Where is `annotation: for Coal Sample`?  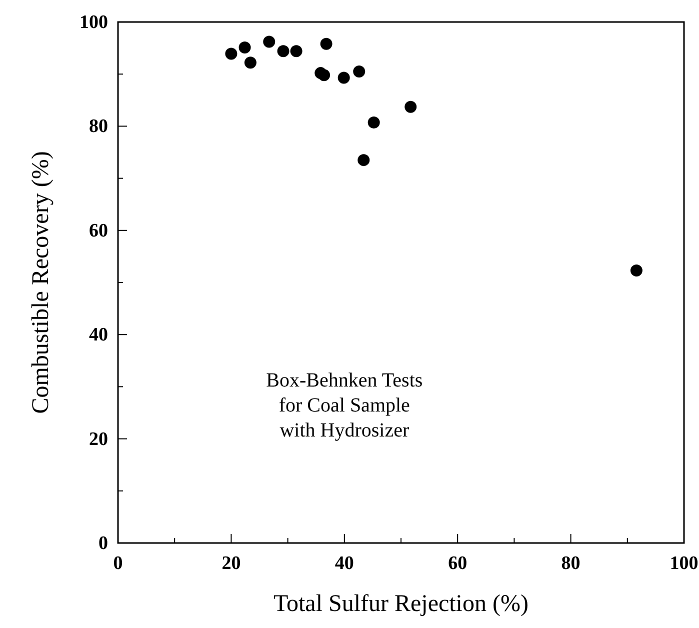
annotation: for Coal Sample is located at coordinates (344, 405).